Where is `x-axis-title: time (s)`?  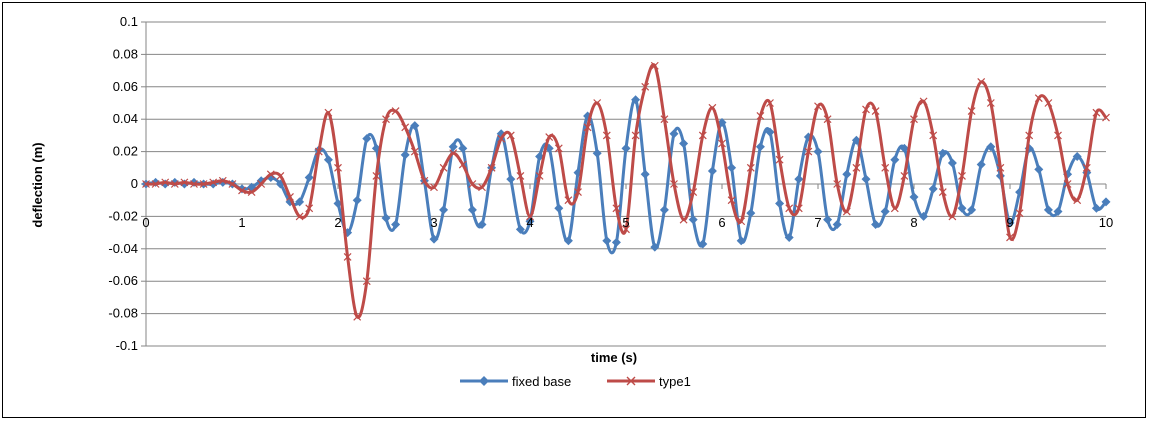 x-axis-title: time (s) is located at coordinates (614, 357).